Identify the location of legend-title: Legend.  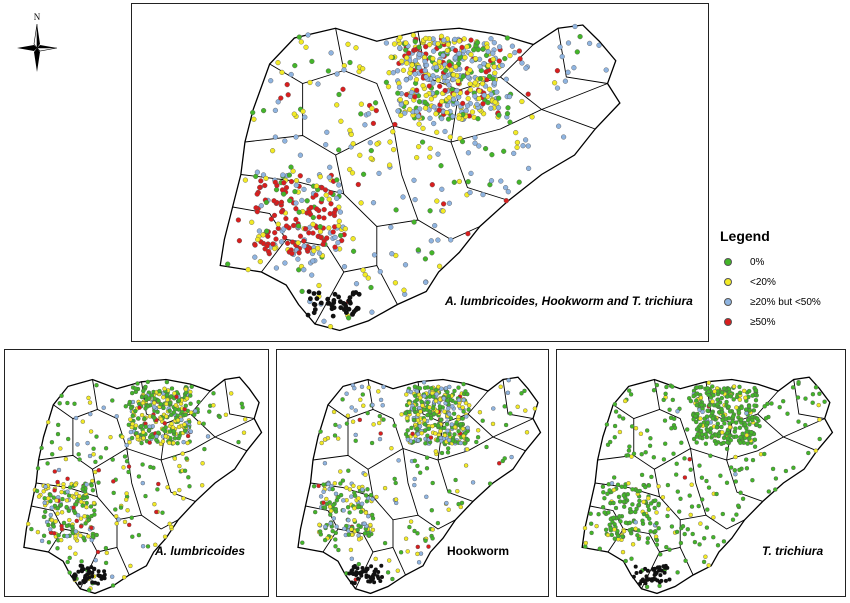
(745, 236).